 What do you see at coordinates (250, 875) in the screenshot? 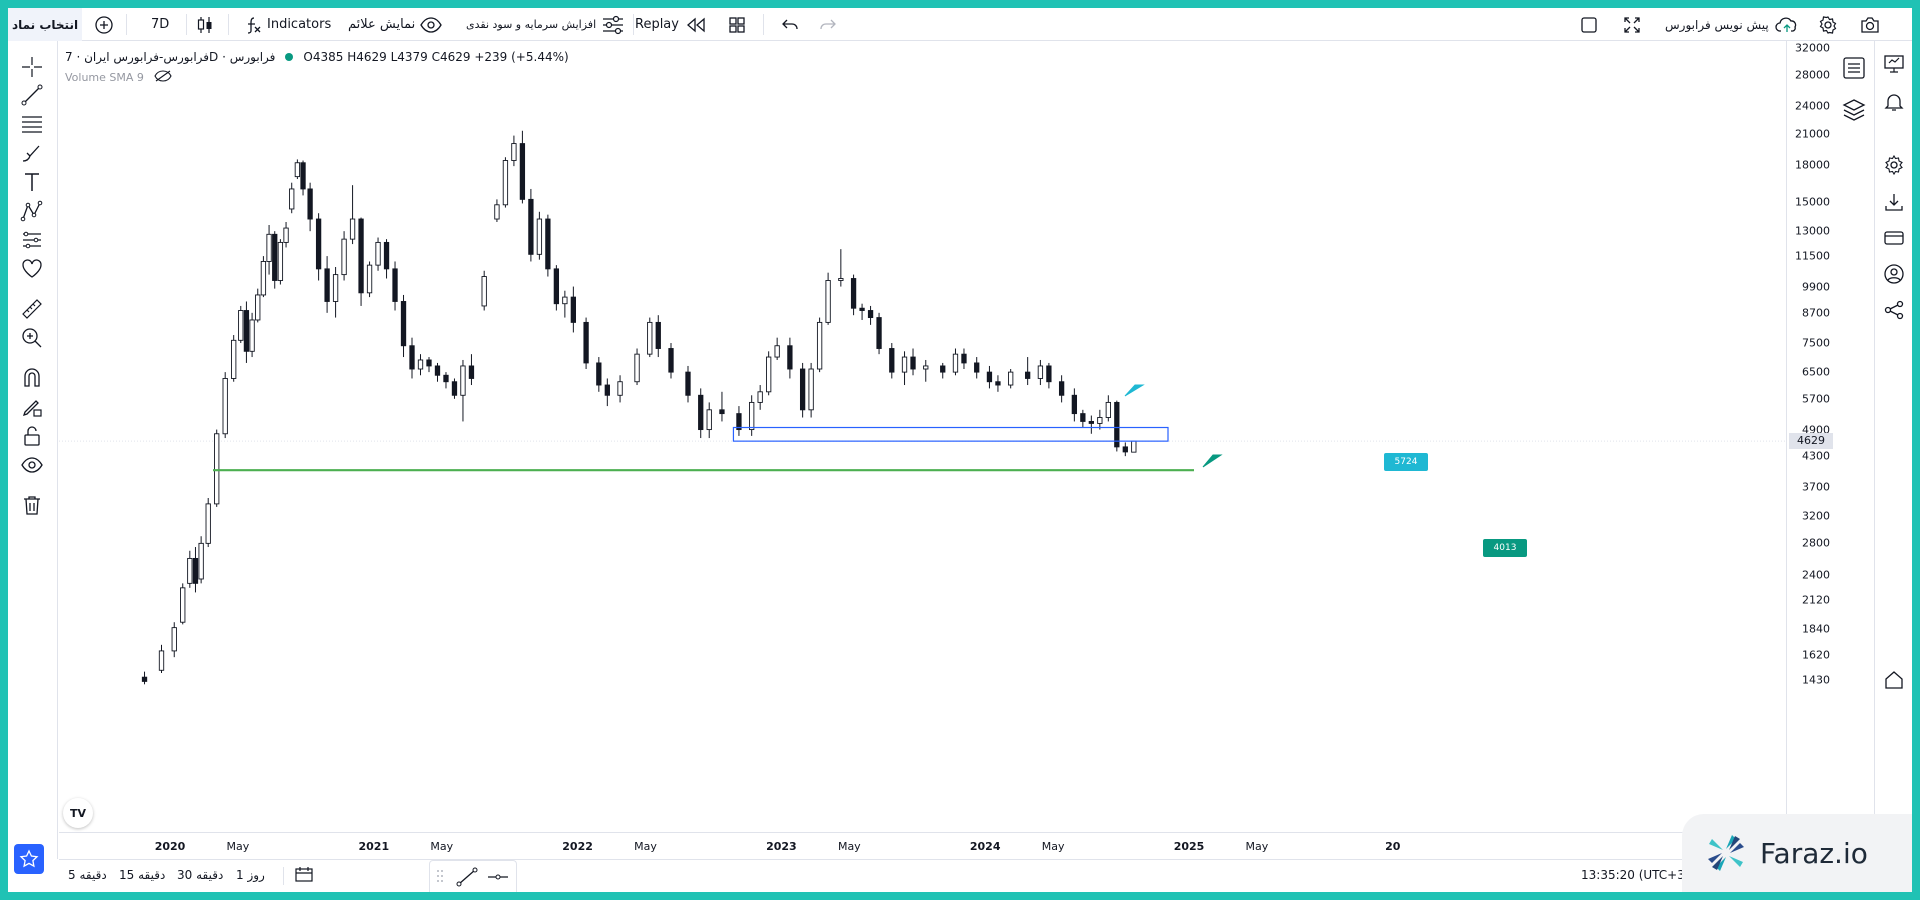
I see `timeframe-1d: 1 روز` at bounding box center [250, 875].